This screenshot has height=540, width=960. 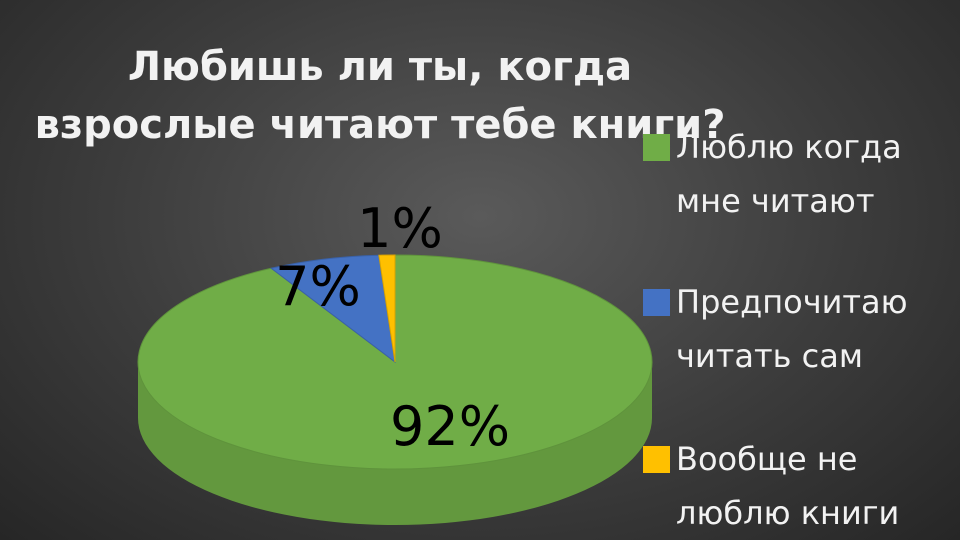 I want to click on data-label-2: 1%, so click(x=400, y=228).